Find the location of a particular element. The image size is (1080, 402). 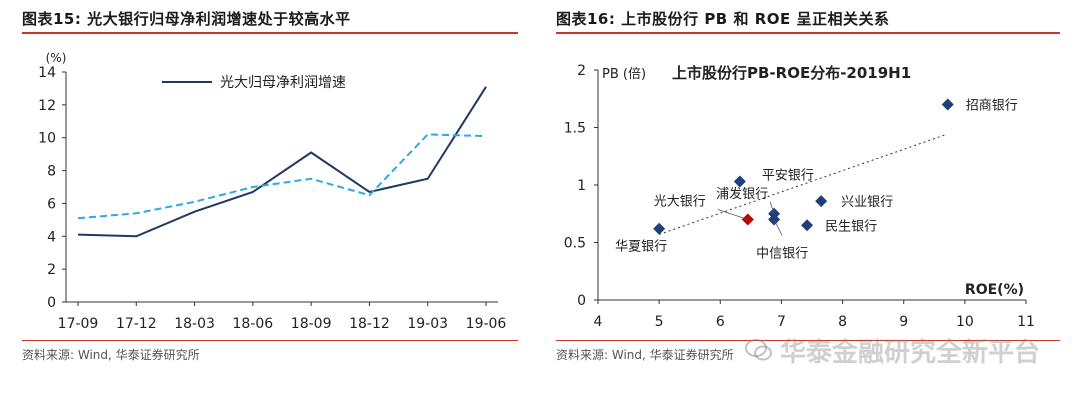

x-tick-label: 6 is located at coordinates (720, 322).